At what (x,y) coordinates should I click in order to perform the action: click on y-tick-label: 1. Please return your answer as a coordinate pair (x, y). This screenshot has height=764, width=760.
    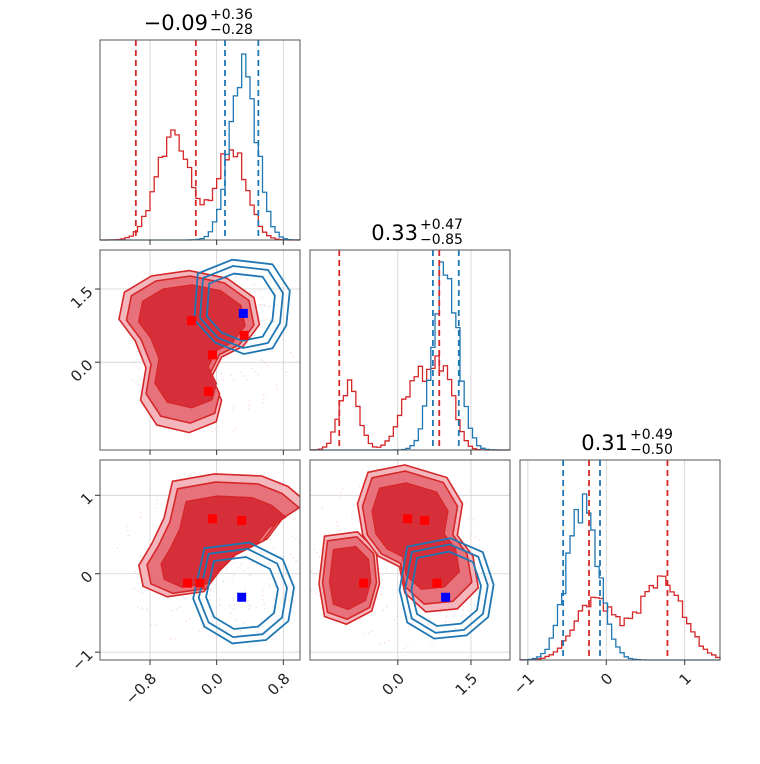
    Looking at the image, I should click on (86, 498).